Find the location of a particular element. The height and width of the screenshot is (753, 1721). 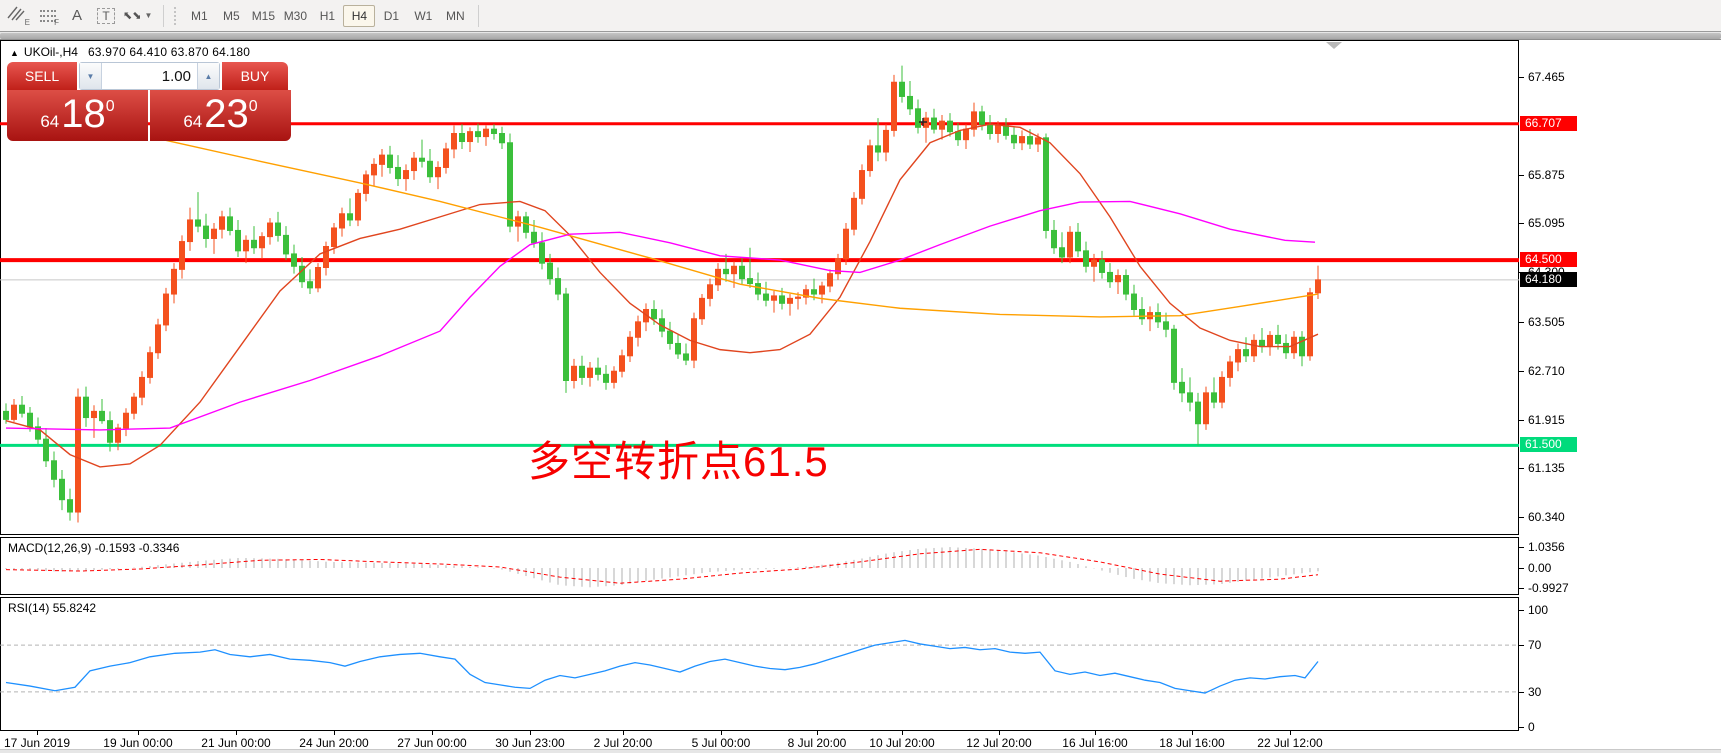

timeframe-button-D1: D1 is located at coordinates (391, 15).